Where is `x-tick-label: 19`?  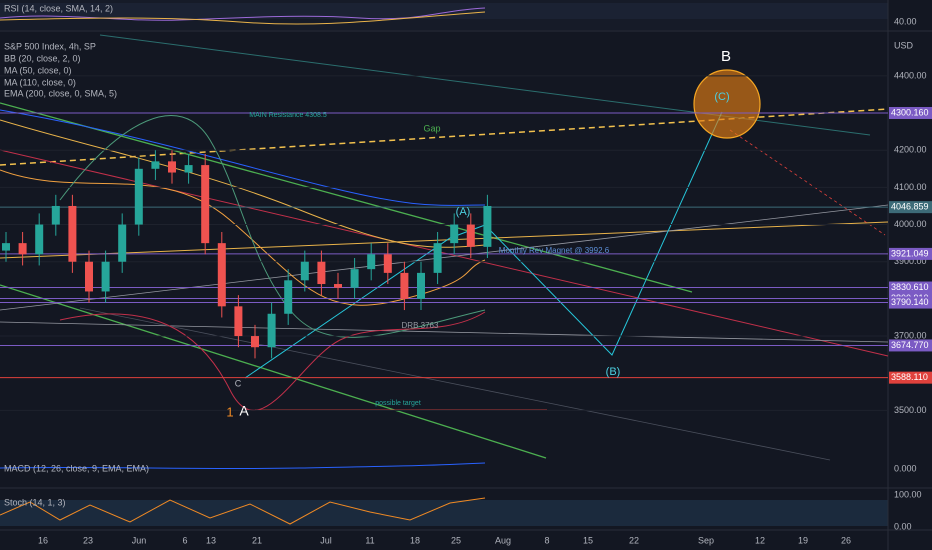
x-tick-label: 19 is located at coordinates (803, 540).